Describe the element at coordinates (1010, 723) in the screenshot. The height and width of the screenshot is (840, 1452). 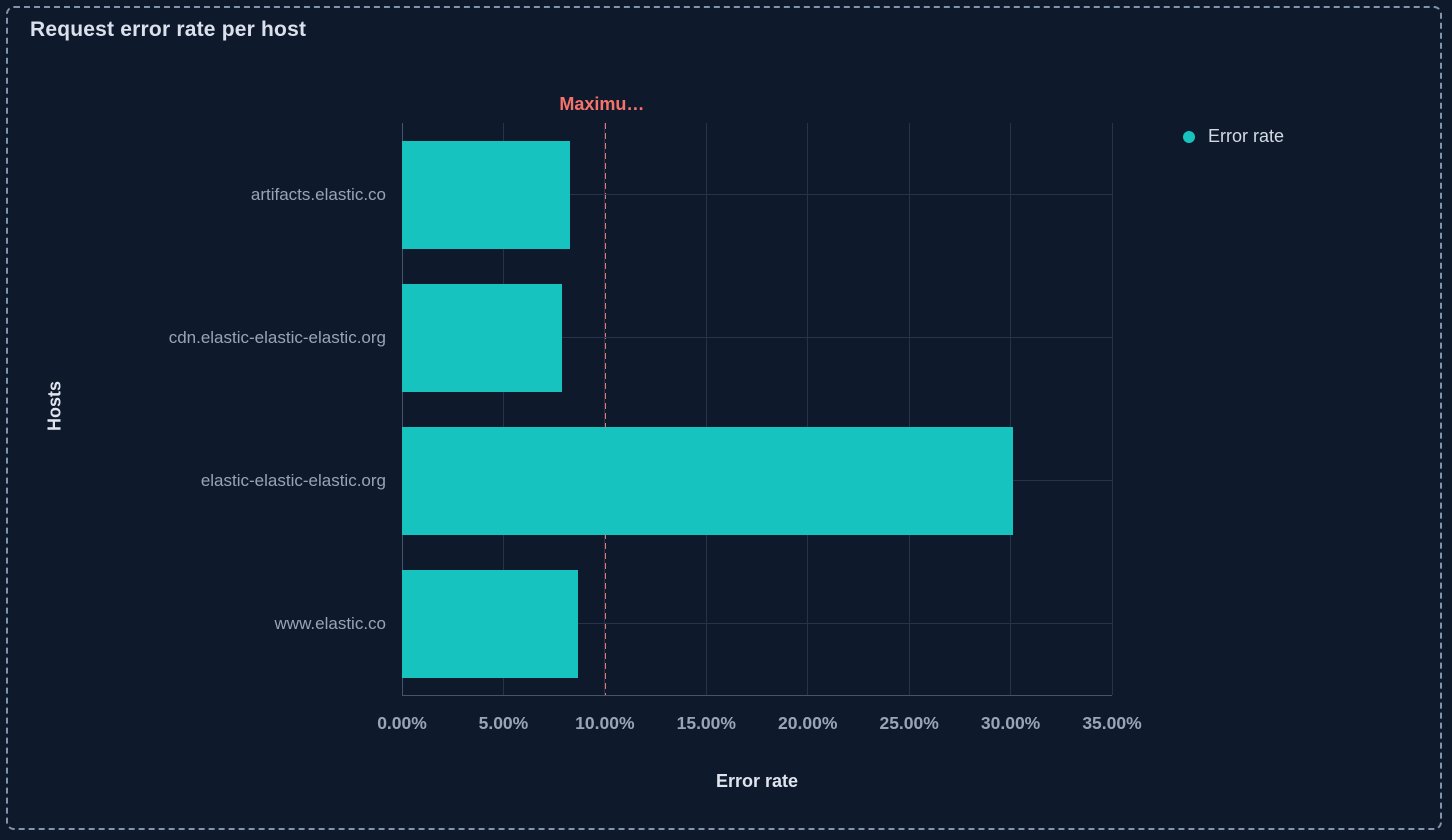
I see `x-tick-label: 30.00%` at that location.